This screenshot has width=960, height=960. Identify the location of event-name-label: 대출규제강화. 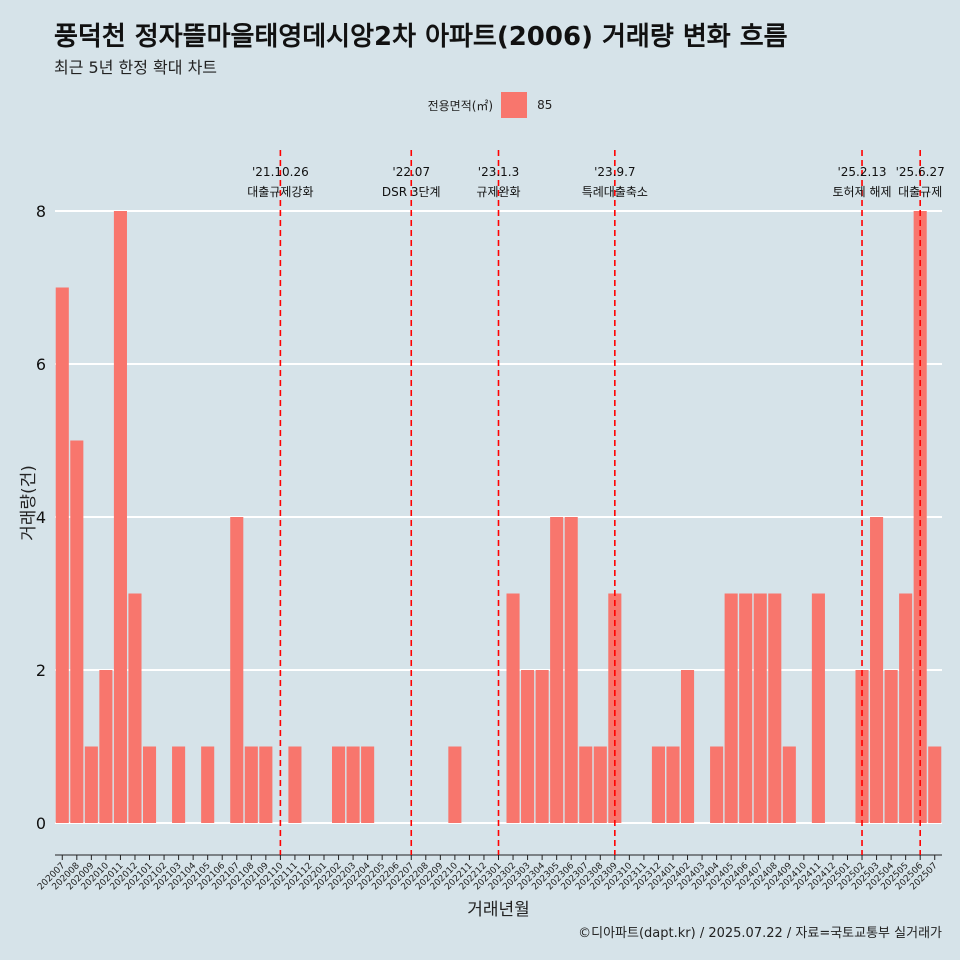
(280, 192).